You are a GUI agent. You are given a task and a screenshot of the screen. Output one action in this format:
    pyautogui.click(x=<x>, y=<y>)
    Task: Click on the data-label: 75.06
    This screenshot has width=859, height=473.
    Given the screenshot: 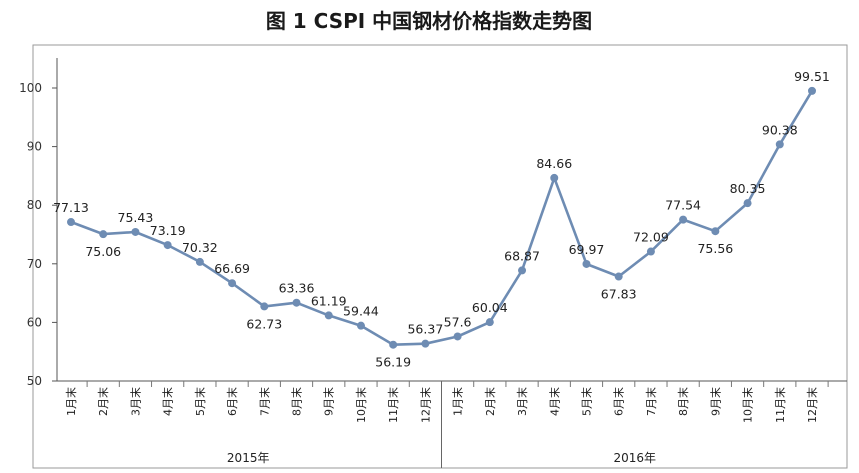 What is the action you would take?
    pyautogui.click(x=103, y=251)
    